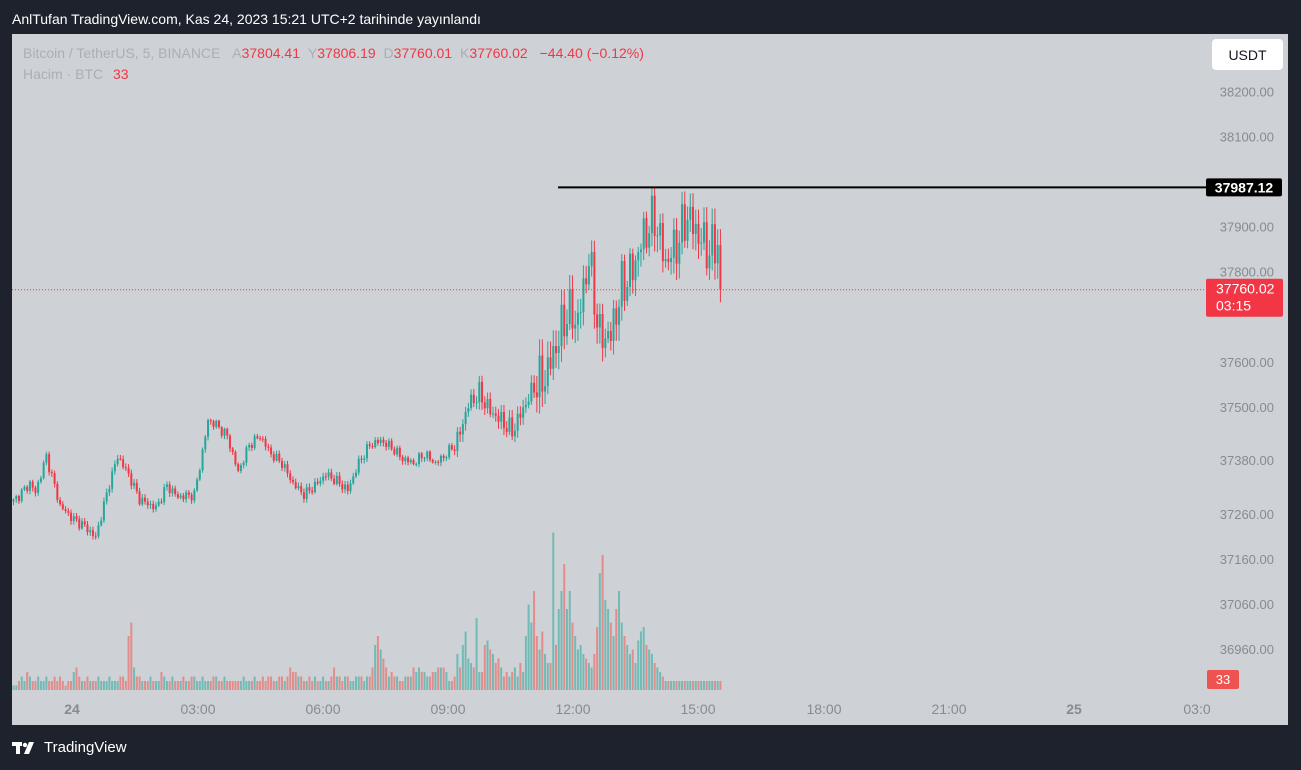 This screenshot has width=1301, height=770. Describe the element at coordinates (122, 53) in the screenshot. I see `symbol-label: Bitcoin / TetherUS, 5, BINANCE` at that location.